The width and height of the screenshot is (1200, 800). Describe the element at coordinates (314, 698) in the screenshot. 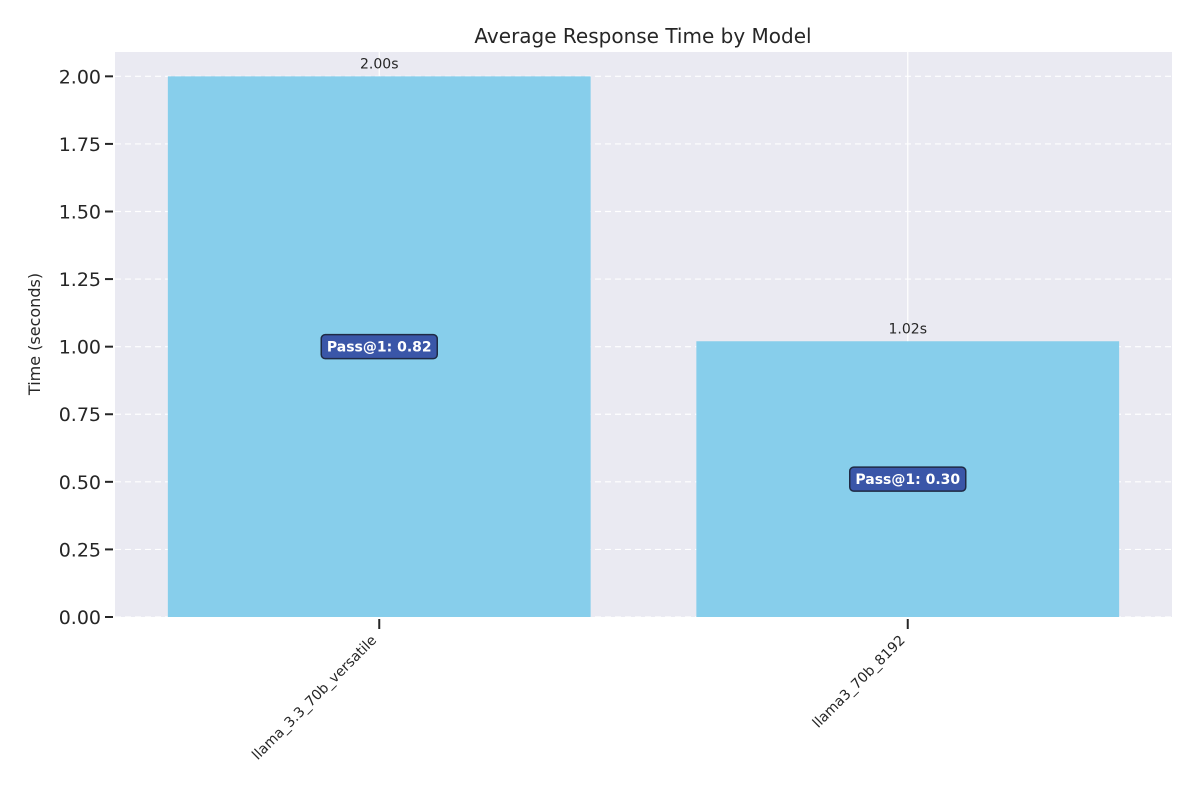

I see `x-tick-label: llama_3.3_70b_versatile` at that location.